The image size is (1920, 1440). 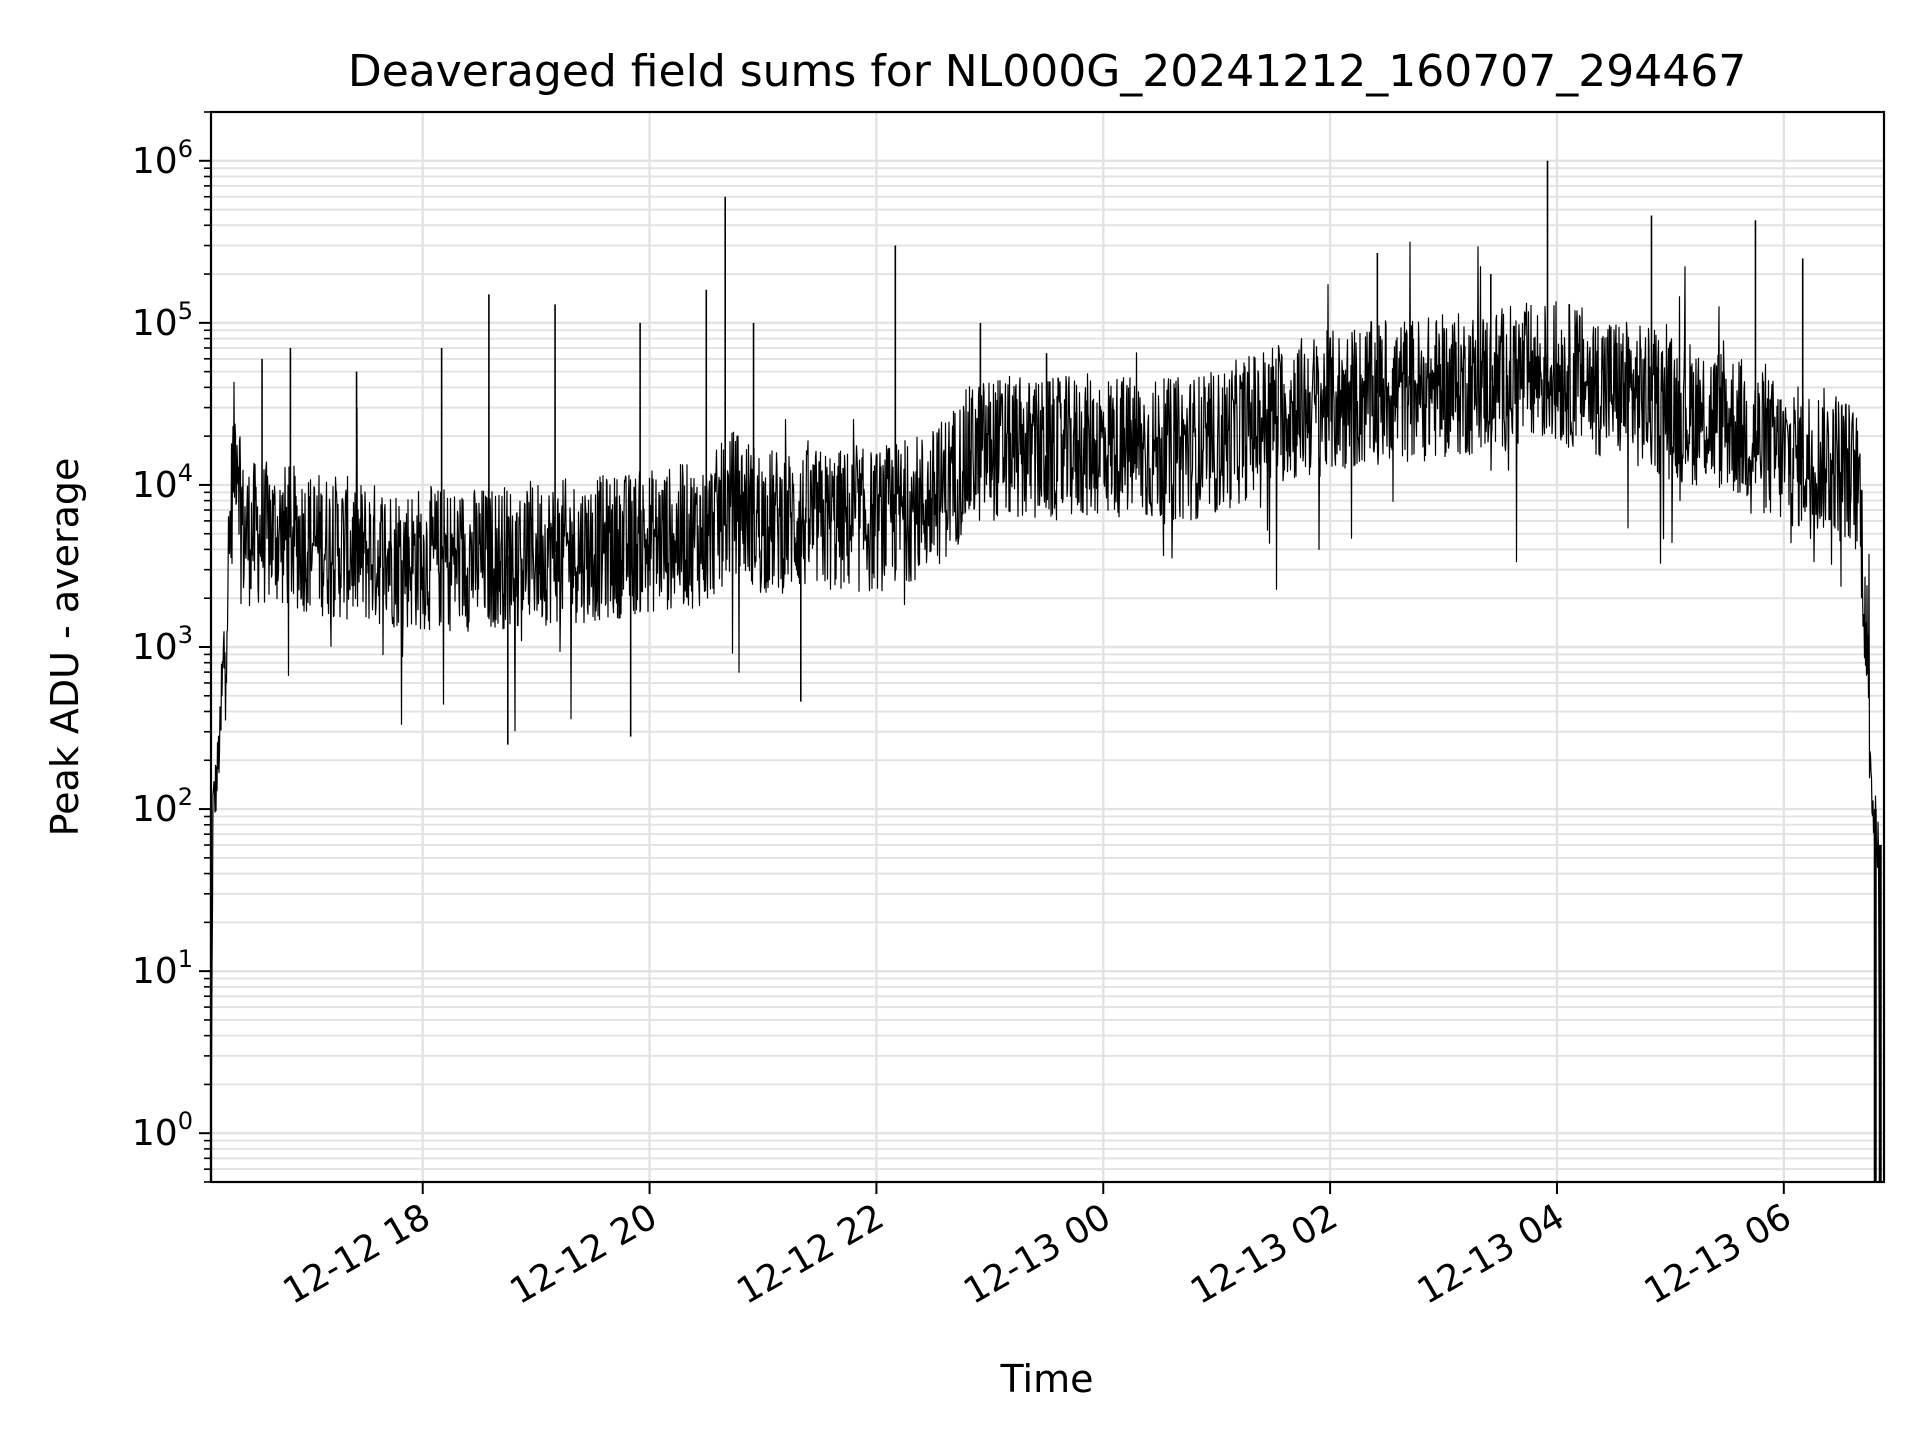 I want to click on y-tick-label: 10⁴, so click(x=162, y=482).